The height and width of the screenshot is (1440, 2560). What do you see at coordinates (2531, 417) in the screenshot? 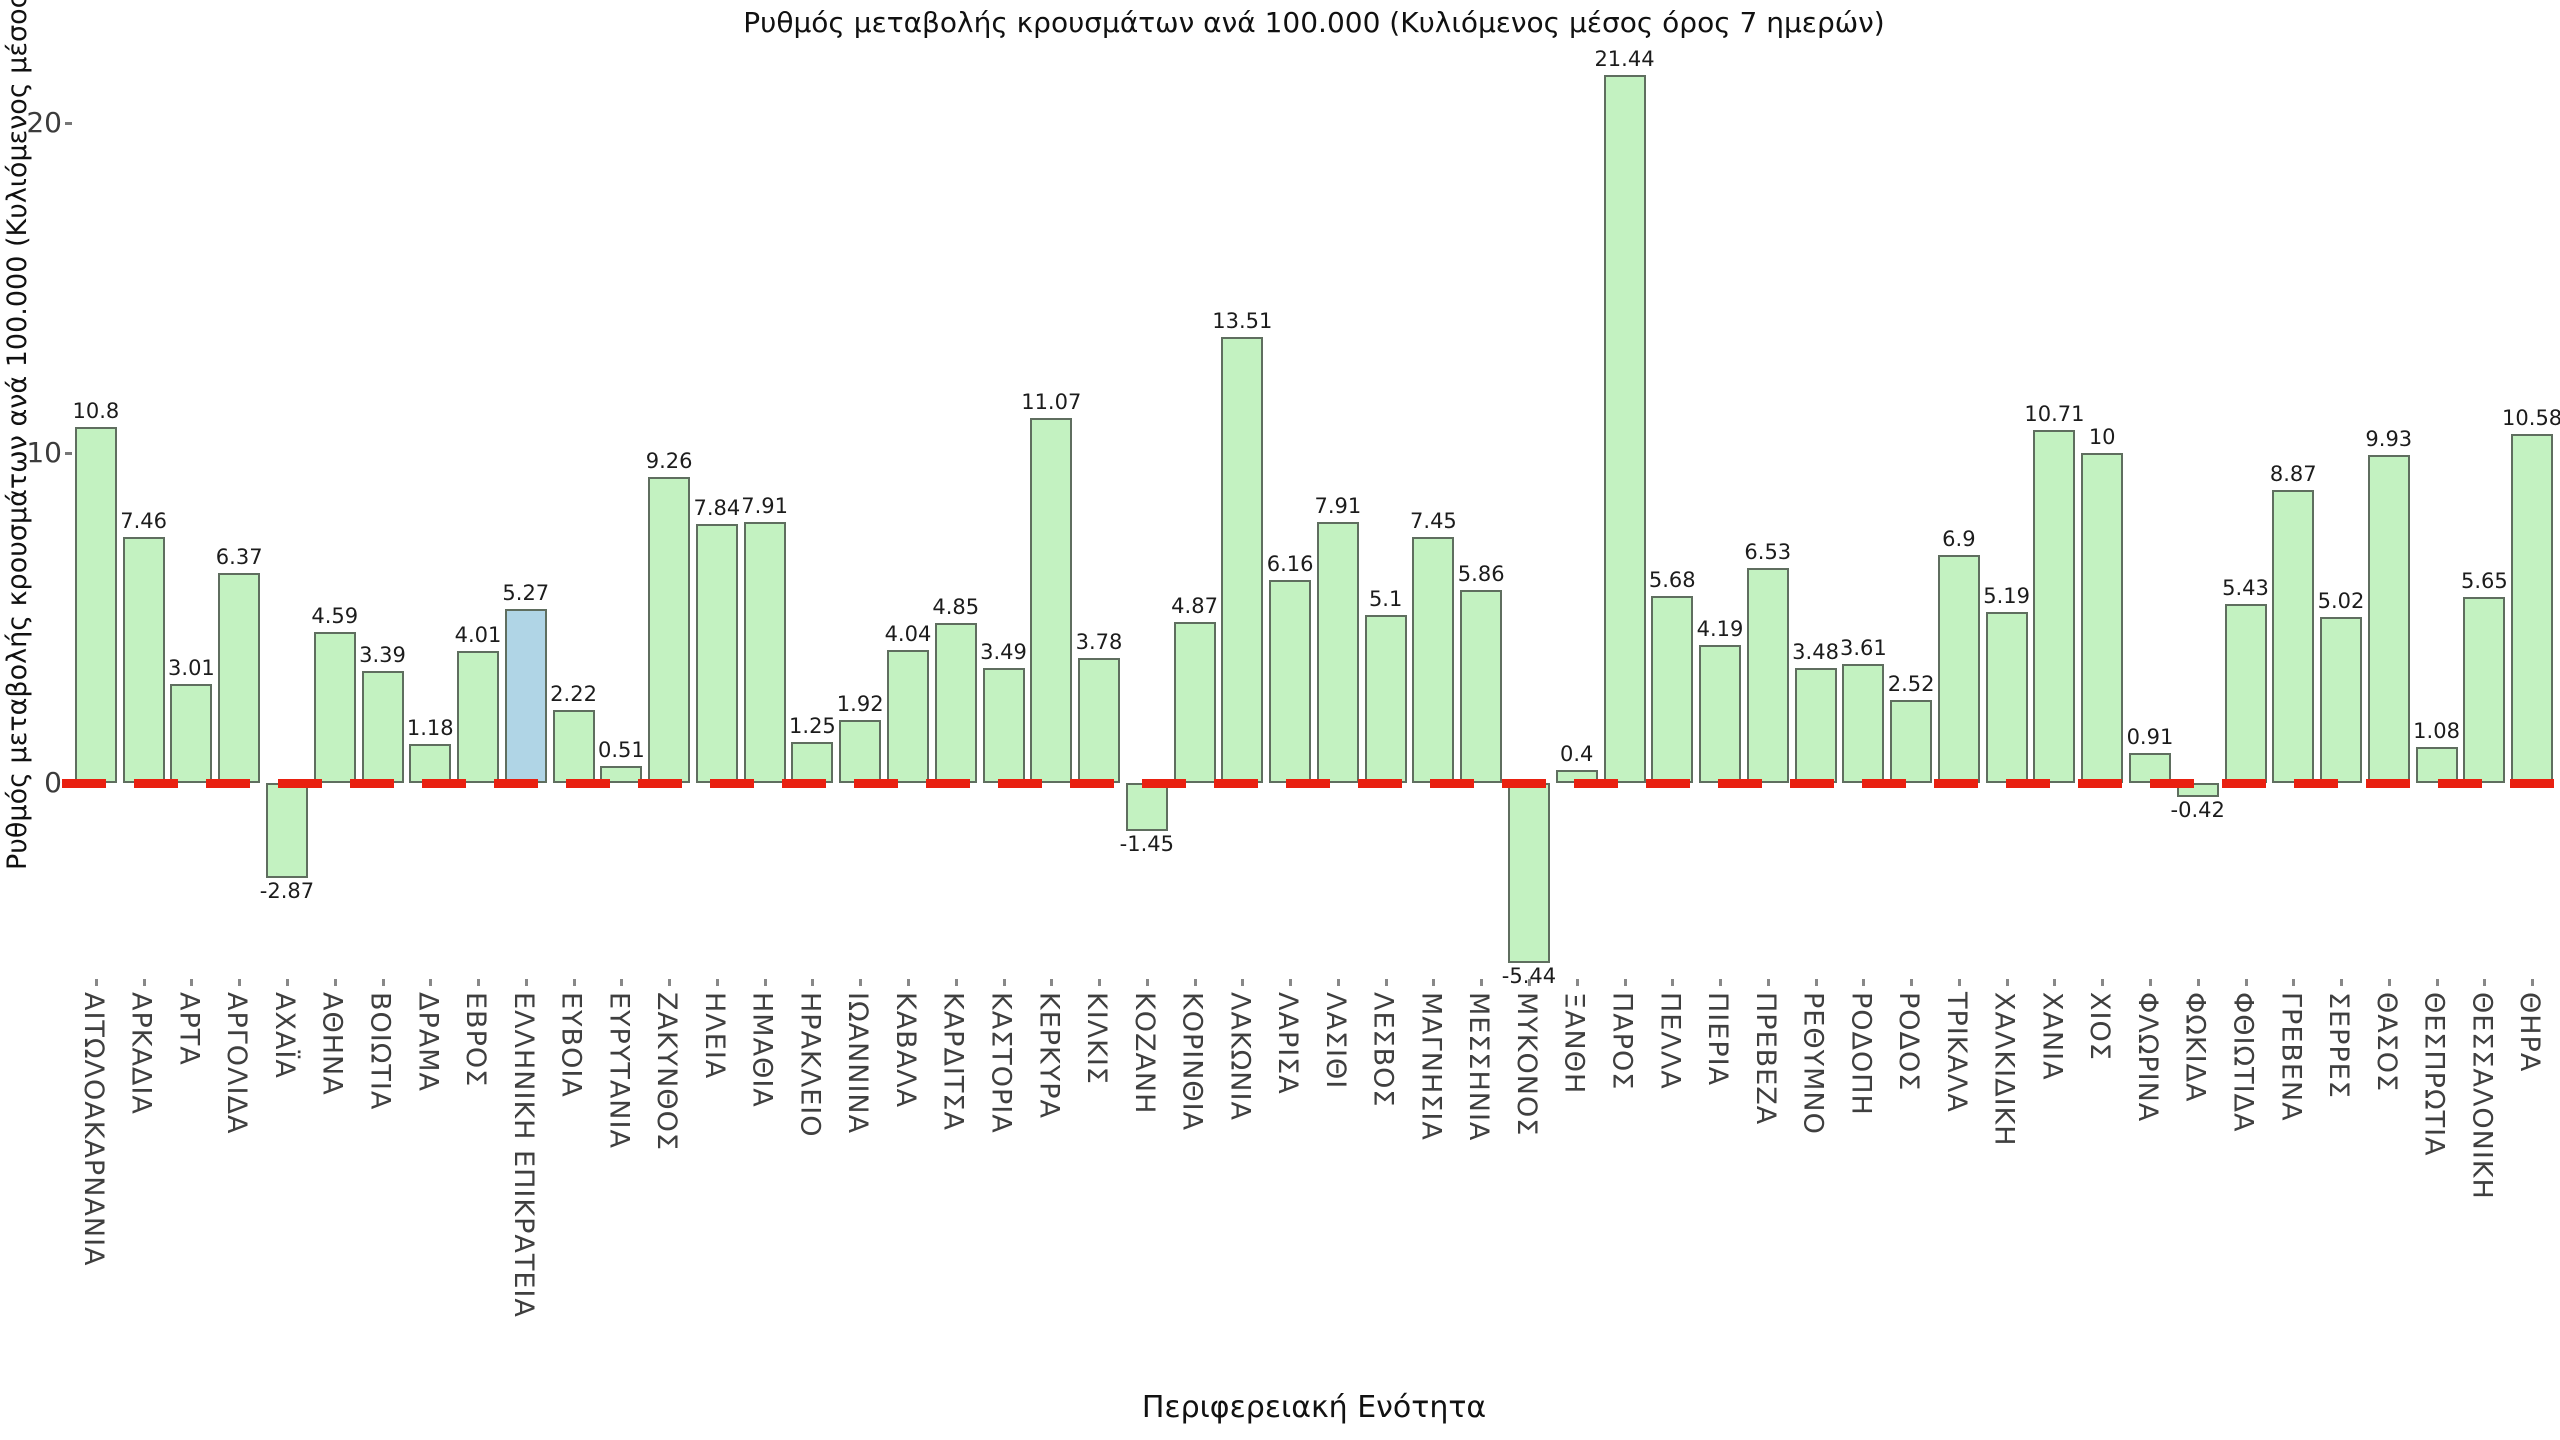
I see `bar-value-label: 10.58` at bounding box center [2531, 417].